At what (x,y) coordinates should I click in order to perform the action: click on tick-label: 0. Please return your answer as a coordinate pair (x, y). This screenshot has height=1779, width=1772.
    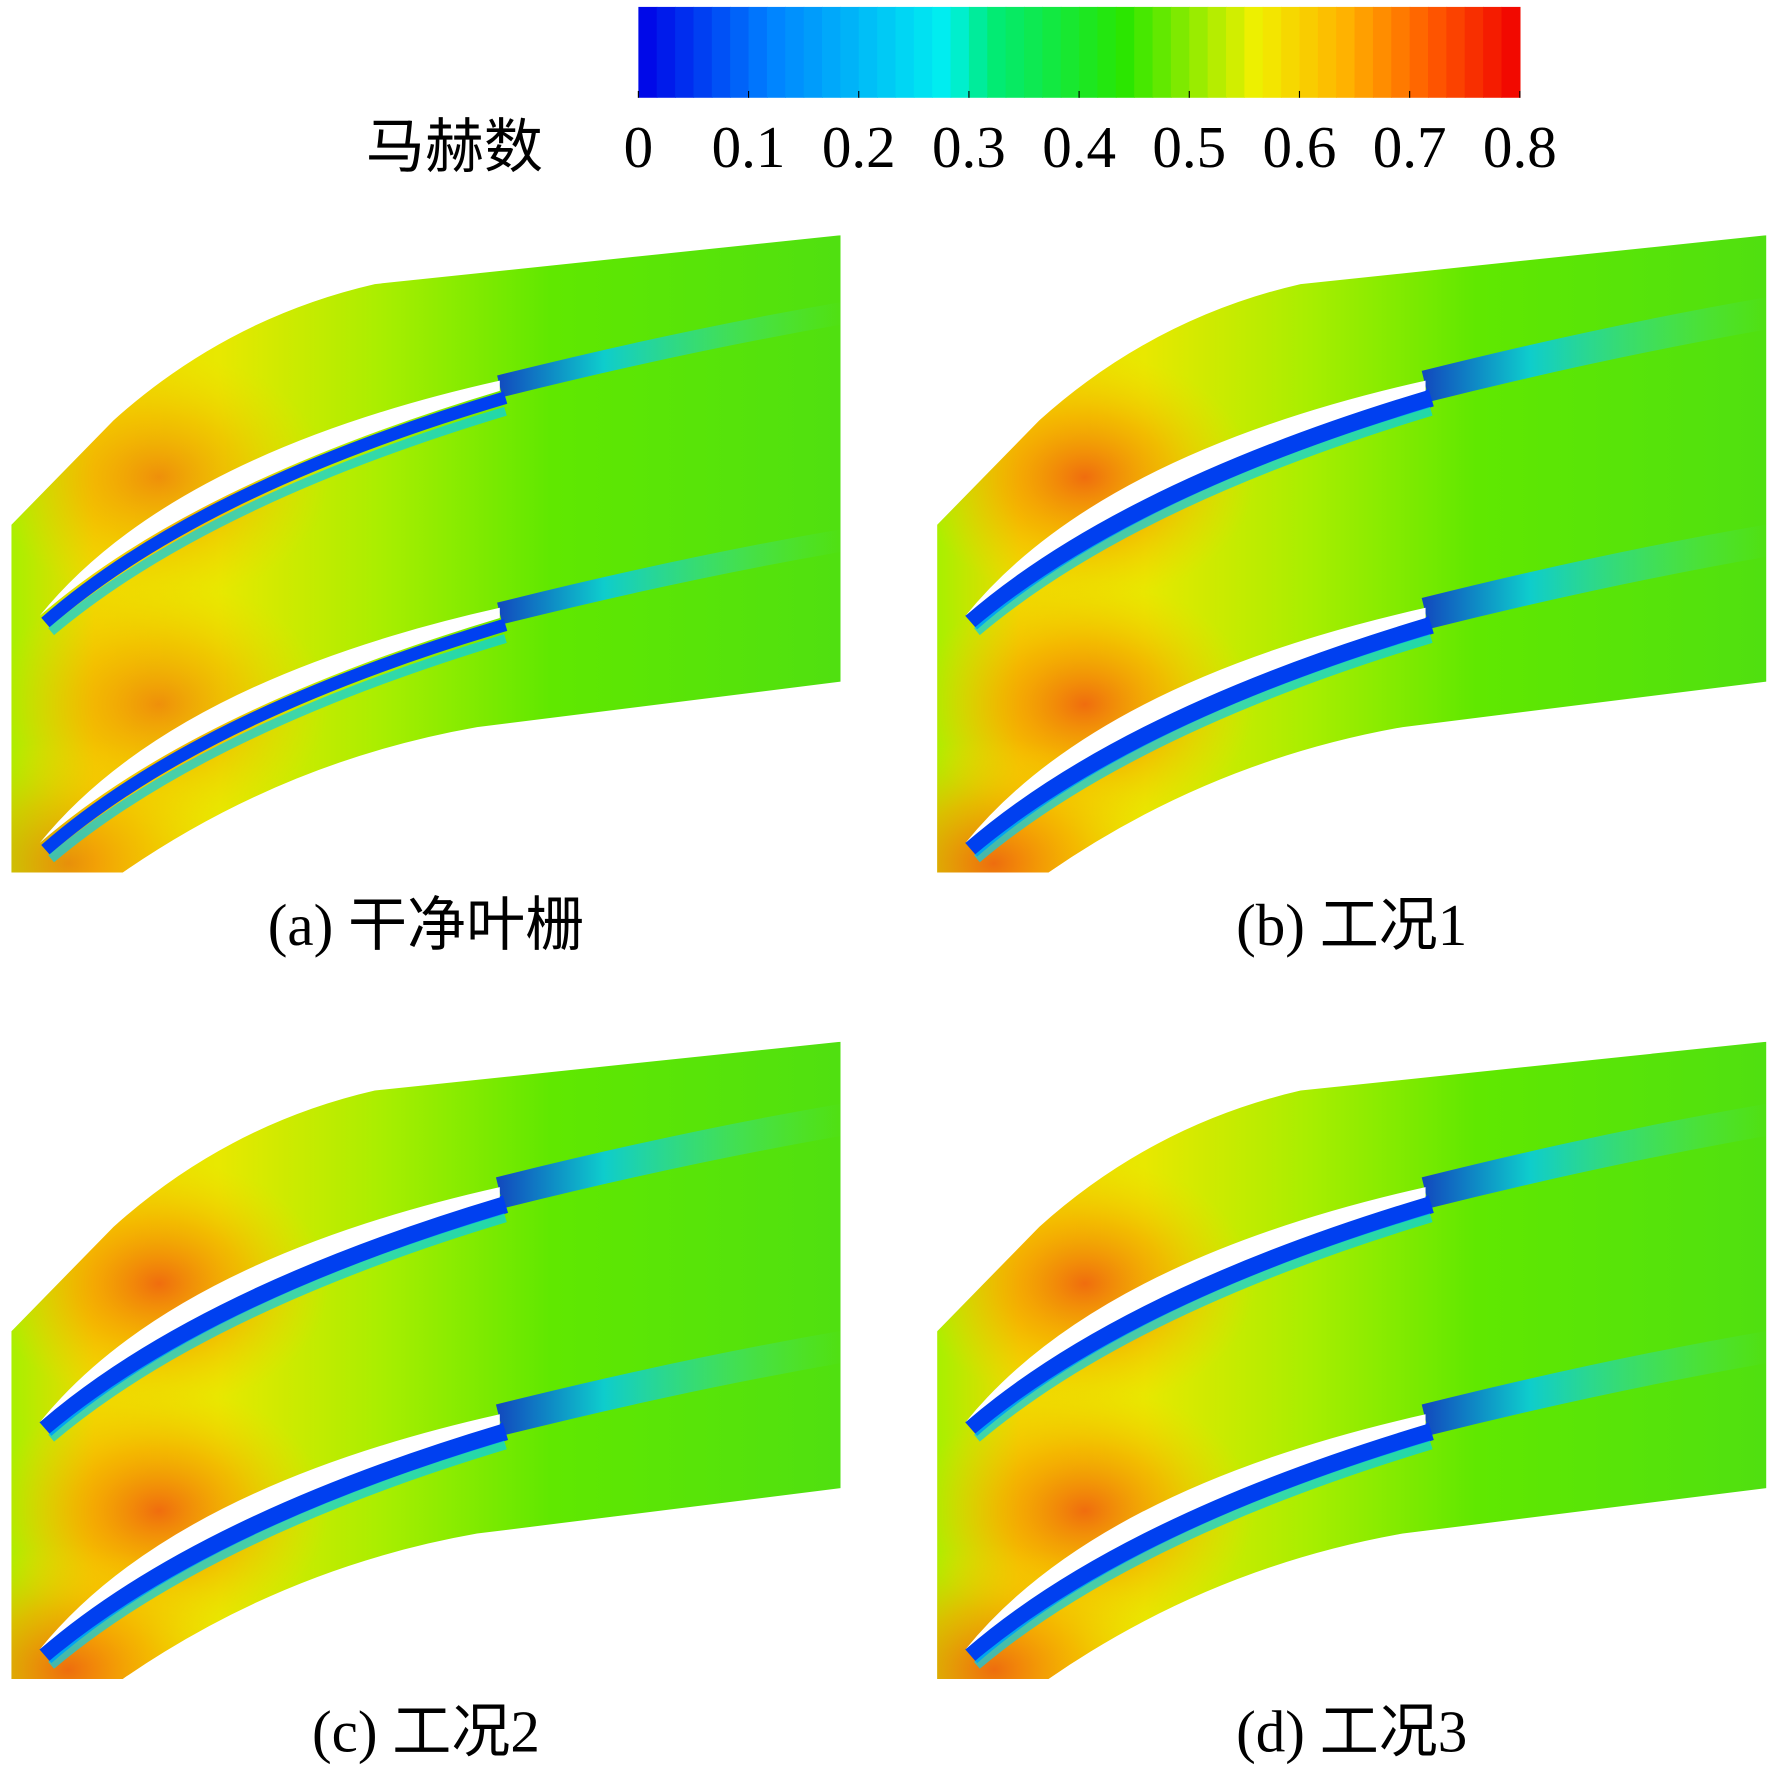
    Looking at the image, I should click on (639, 147).